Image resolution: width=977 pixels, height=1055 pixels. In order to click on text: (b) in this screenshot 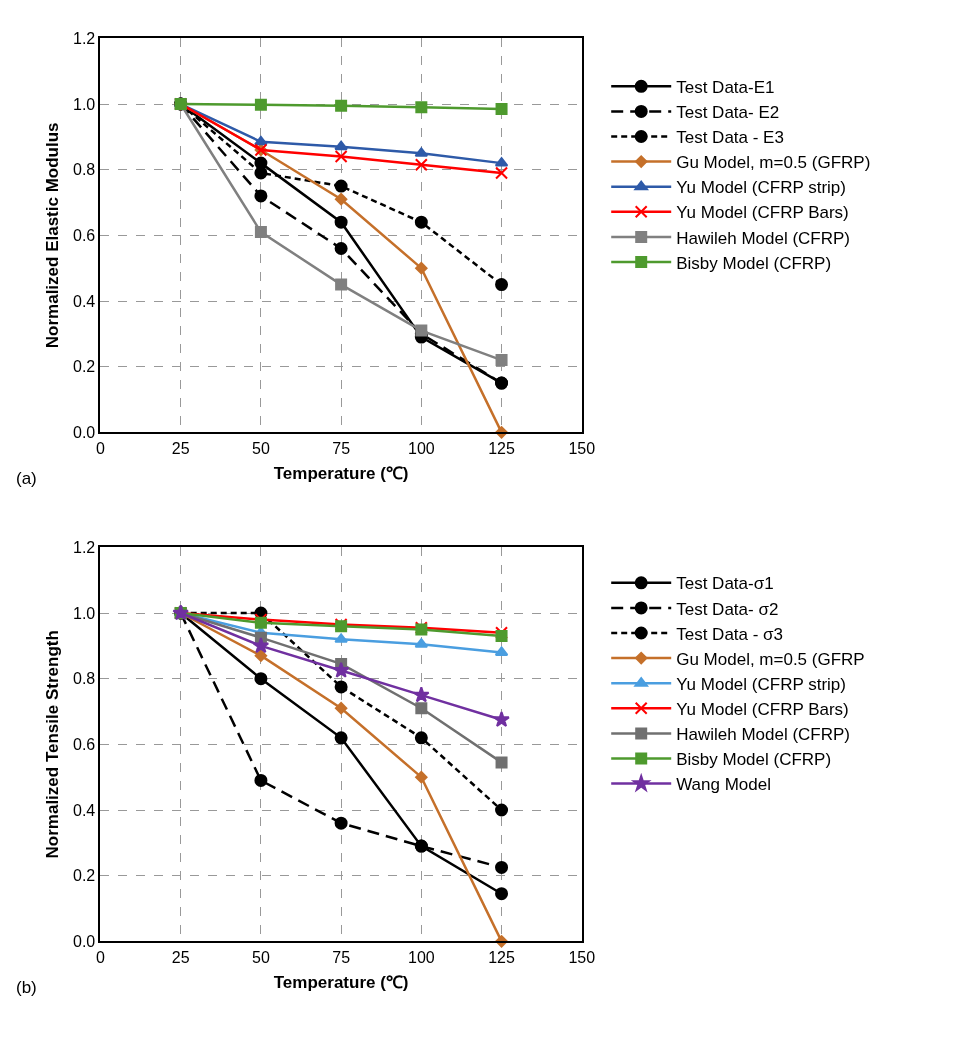, I will do `click(26, 987)`.